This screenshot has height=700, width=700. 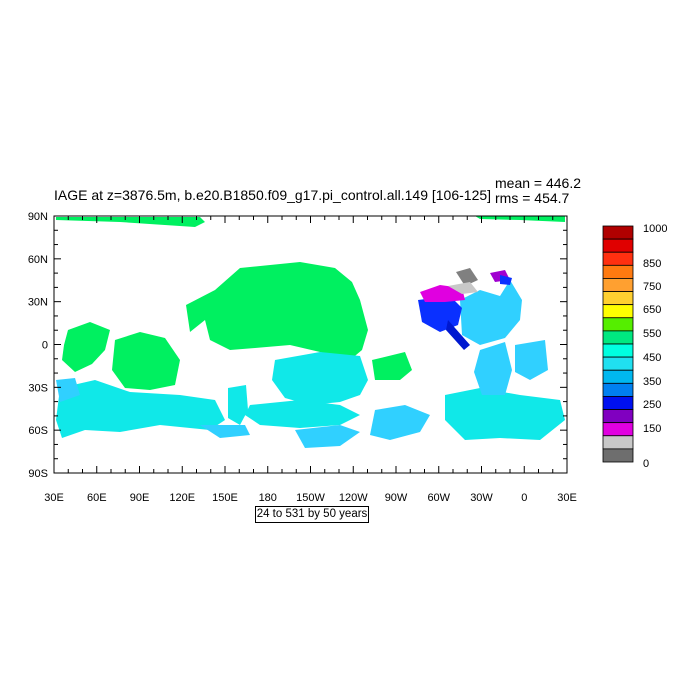 What do you see at coordinates (652, 405) in the screenshot?
I see `colorbar-label: 250` at bounding box center [652, 405].